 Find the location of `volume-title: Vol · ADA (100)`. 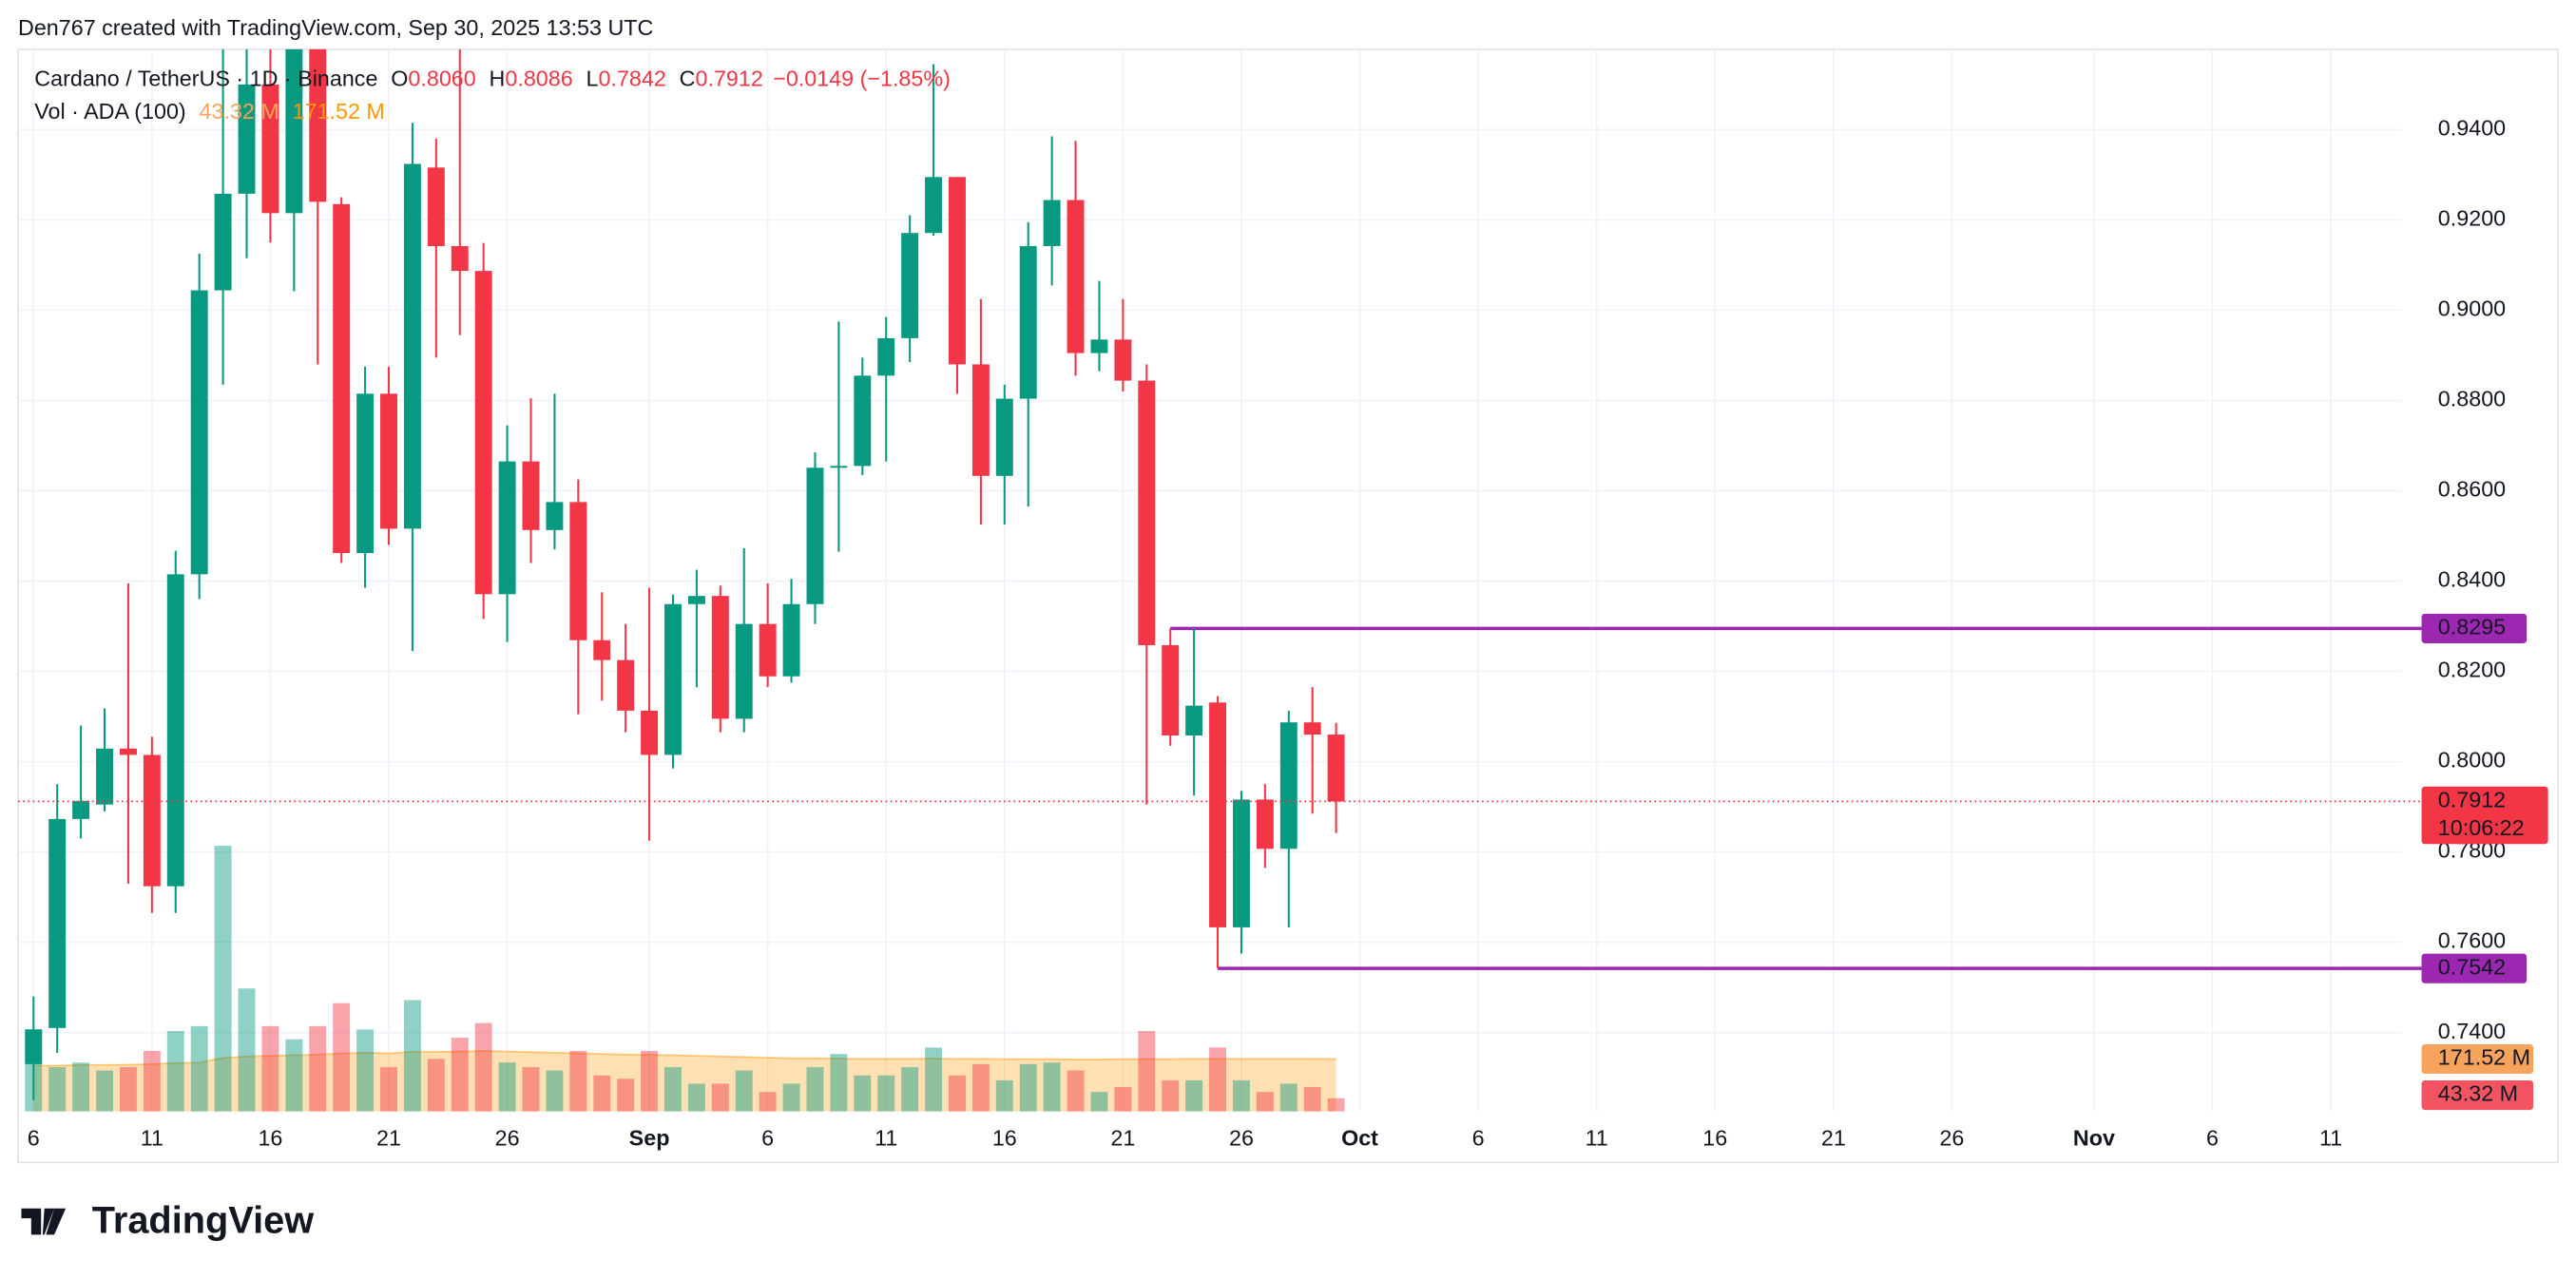

volume-title: Vol · ADA (100) is located at coordinates (109, 111).